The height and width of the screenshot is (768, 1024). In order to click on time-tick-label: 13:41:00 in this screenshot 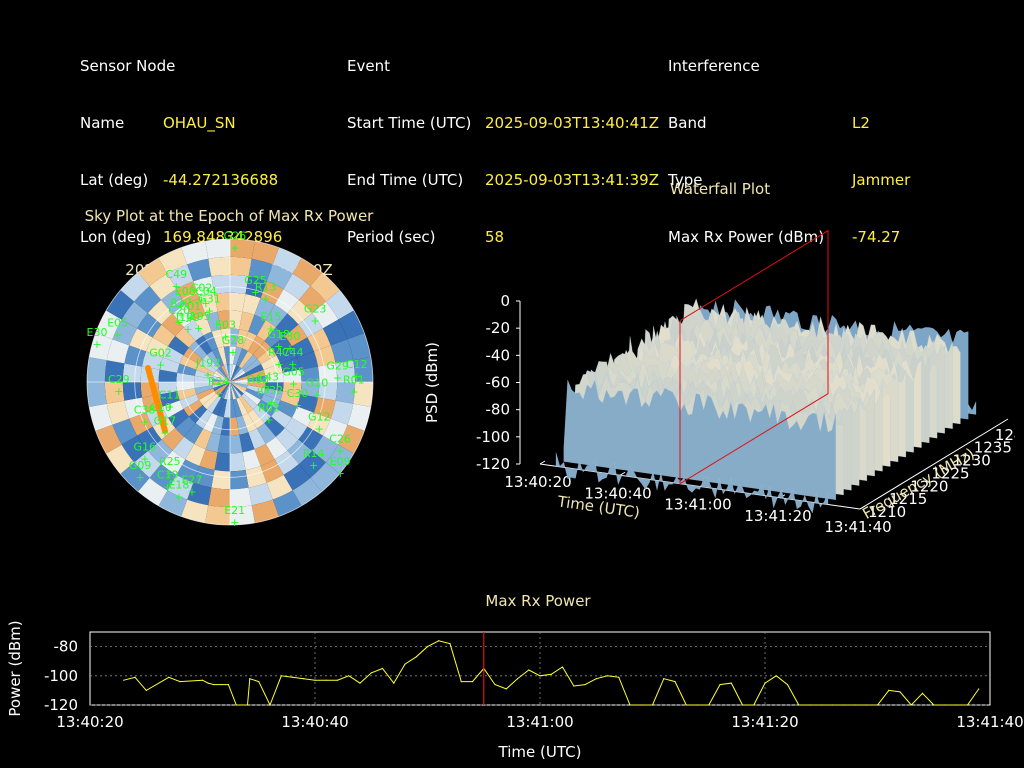, I will do `click(697, 505)`.